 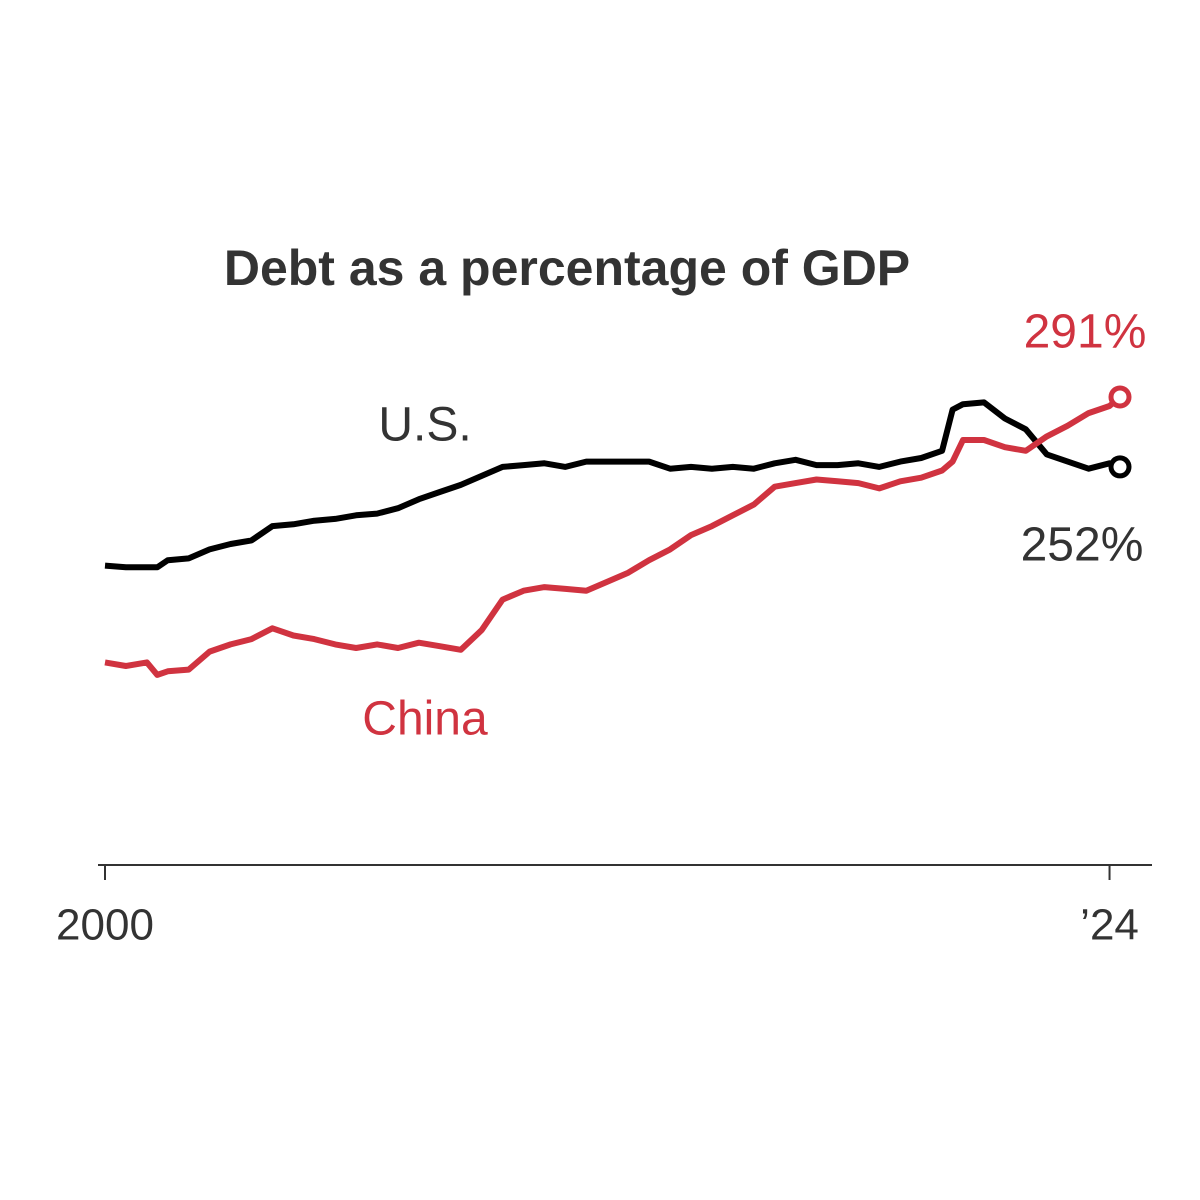 I want to click on series-label: U.S., so click(x=424, y=425).